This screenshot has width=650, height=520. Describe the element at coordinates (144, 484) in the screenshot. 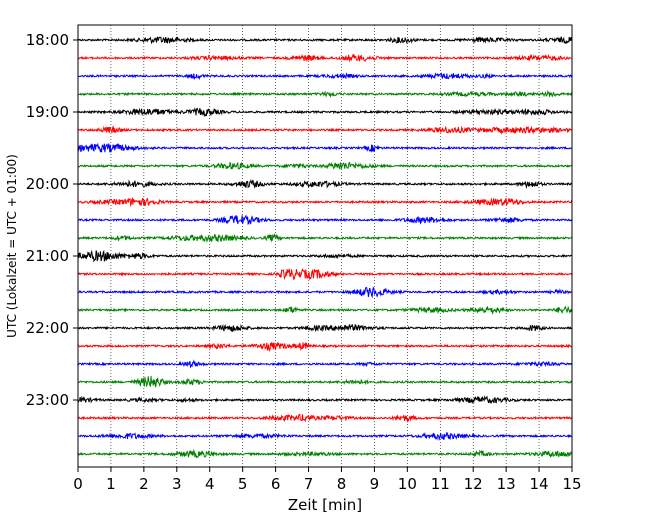

I see `x-tick-label: 2` at that location.